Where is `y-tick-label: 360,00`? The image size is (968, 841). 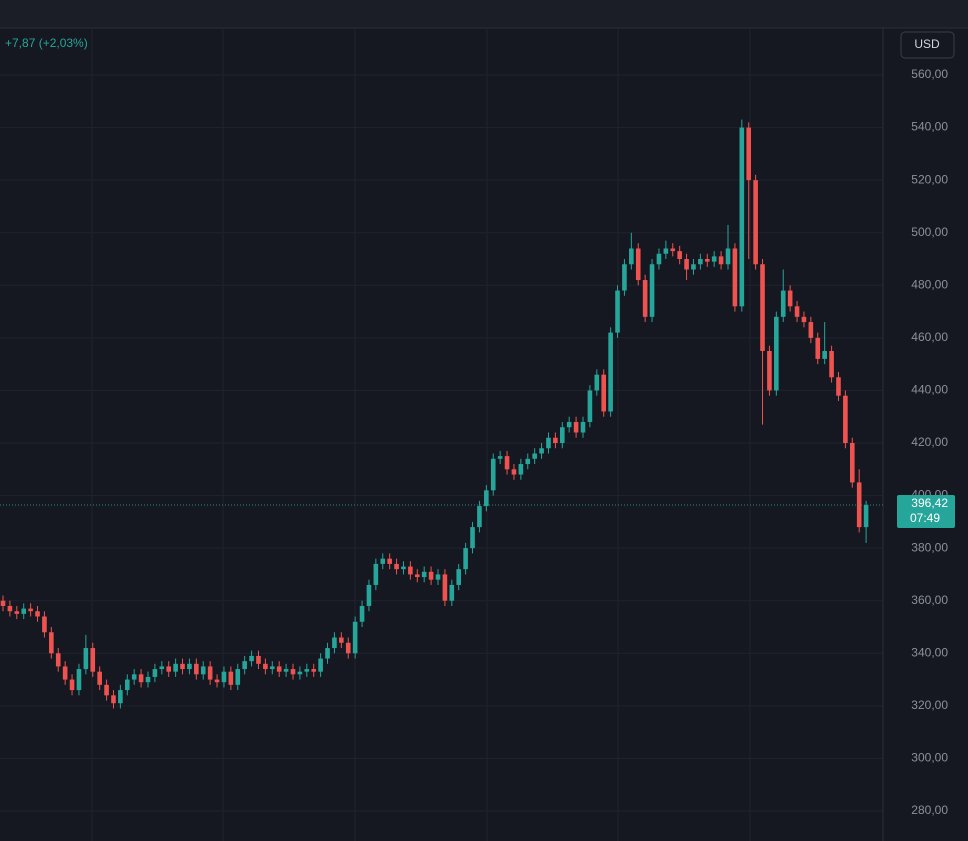
y-tick-label: 360,00 is located at coordinates (929, 600).